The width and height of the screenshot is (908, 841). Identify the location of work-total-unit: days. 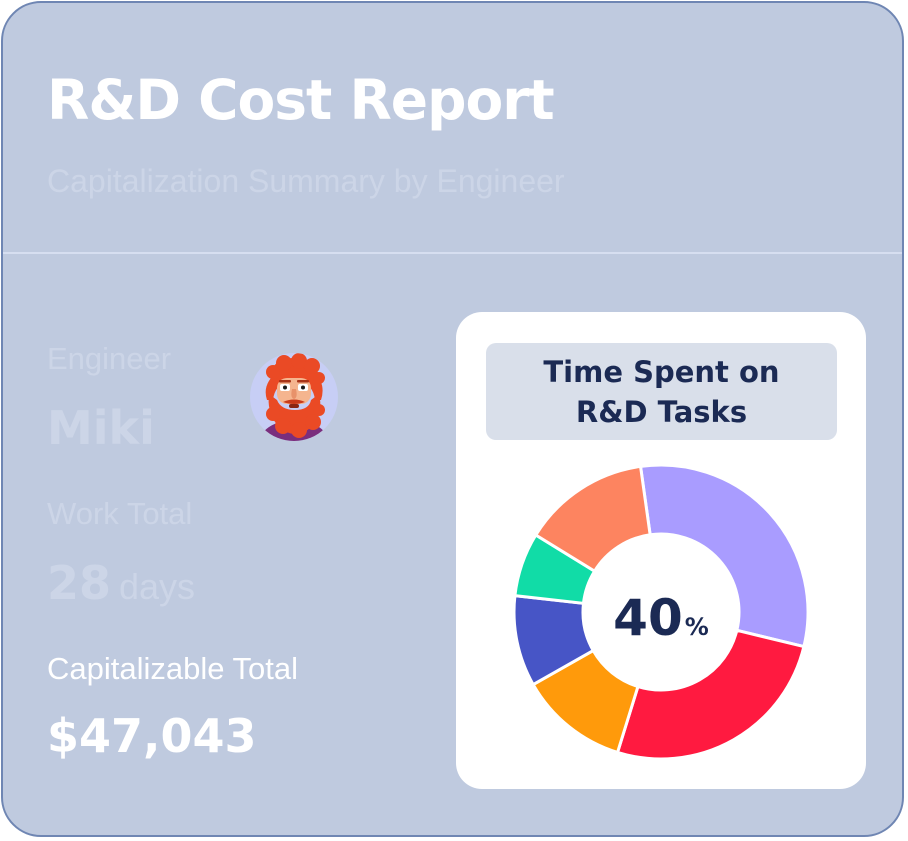
(157, 586).